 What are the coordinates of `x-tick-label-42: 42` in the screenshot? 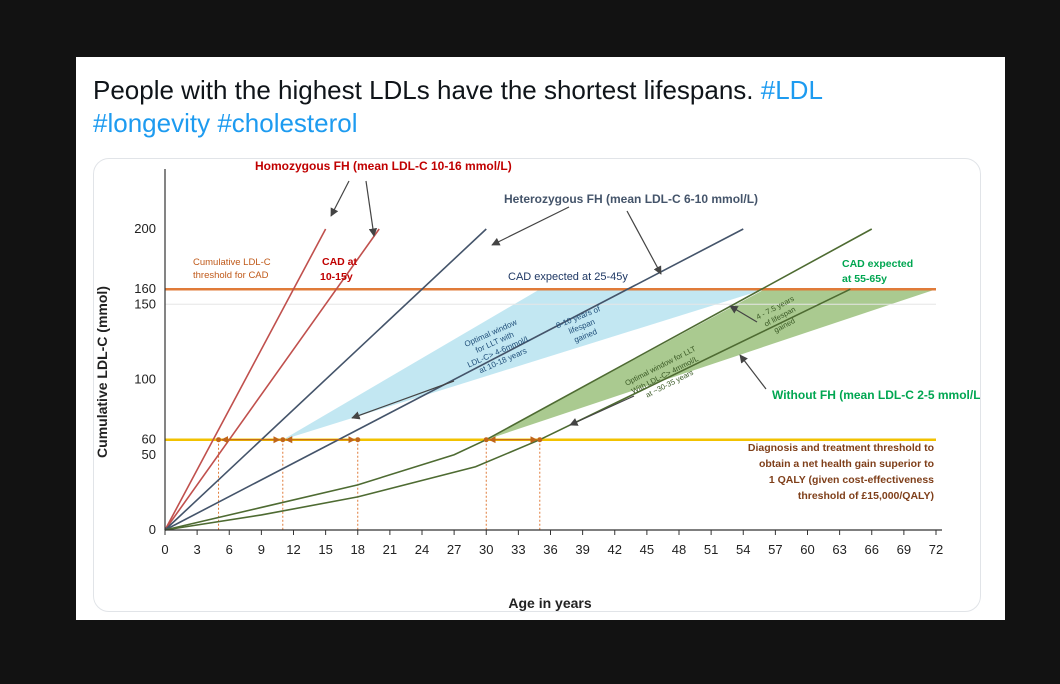 It's located at (615, 549).